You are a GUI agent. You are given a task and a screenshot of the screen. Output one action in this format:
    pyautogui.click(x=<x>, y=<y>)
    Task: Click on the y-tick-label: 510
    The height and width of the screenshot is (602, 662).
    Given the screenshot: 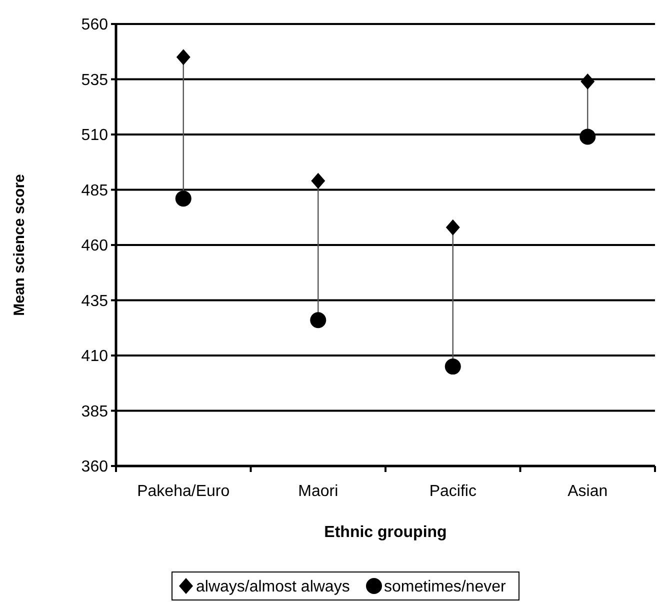 What is the action you would take?
    pyautogui.click(x=94, y=135)
    